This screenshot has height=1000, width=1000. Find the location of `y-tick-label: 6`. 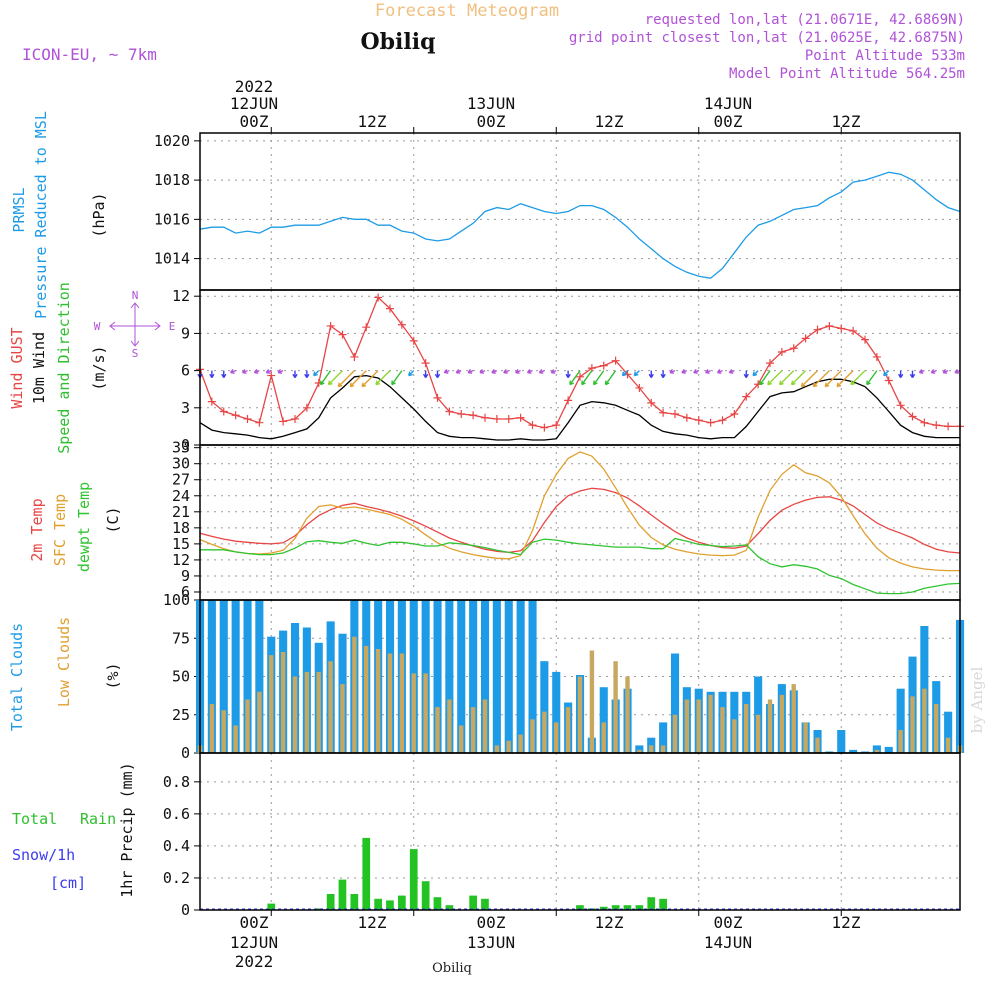

y-tick-label: 6 is located at coordinates (185, 371).